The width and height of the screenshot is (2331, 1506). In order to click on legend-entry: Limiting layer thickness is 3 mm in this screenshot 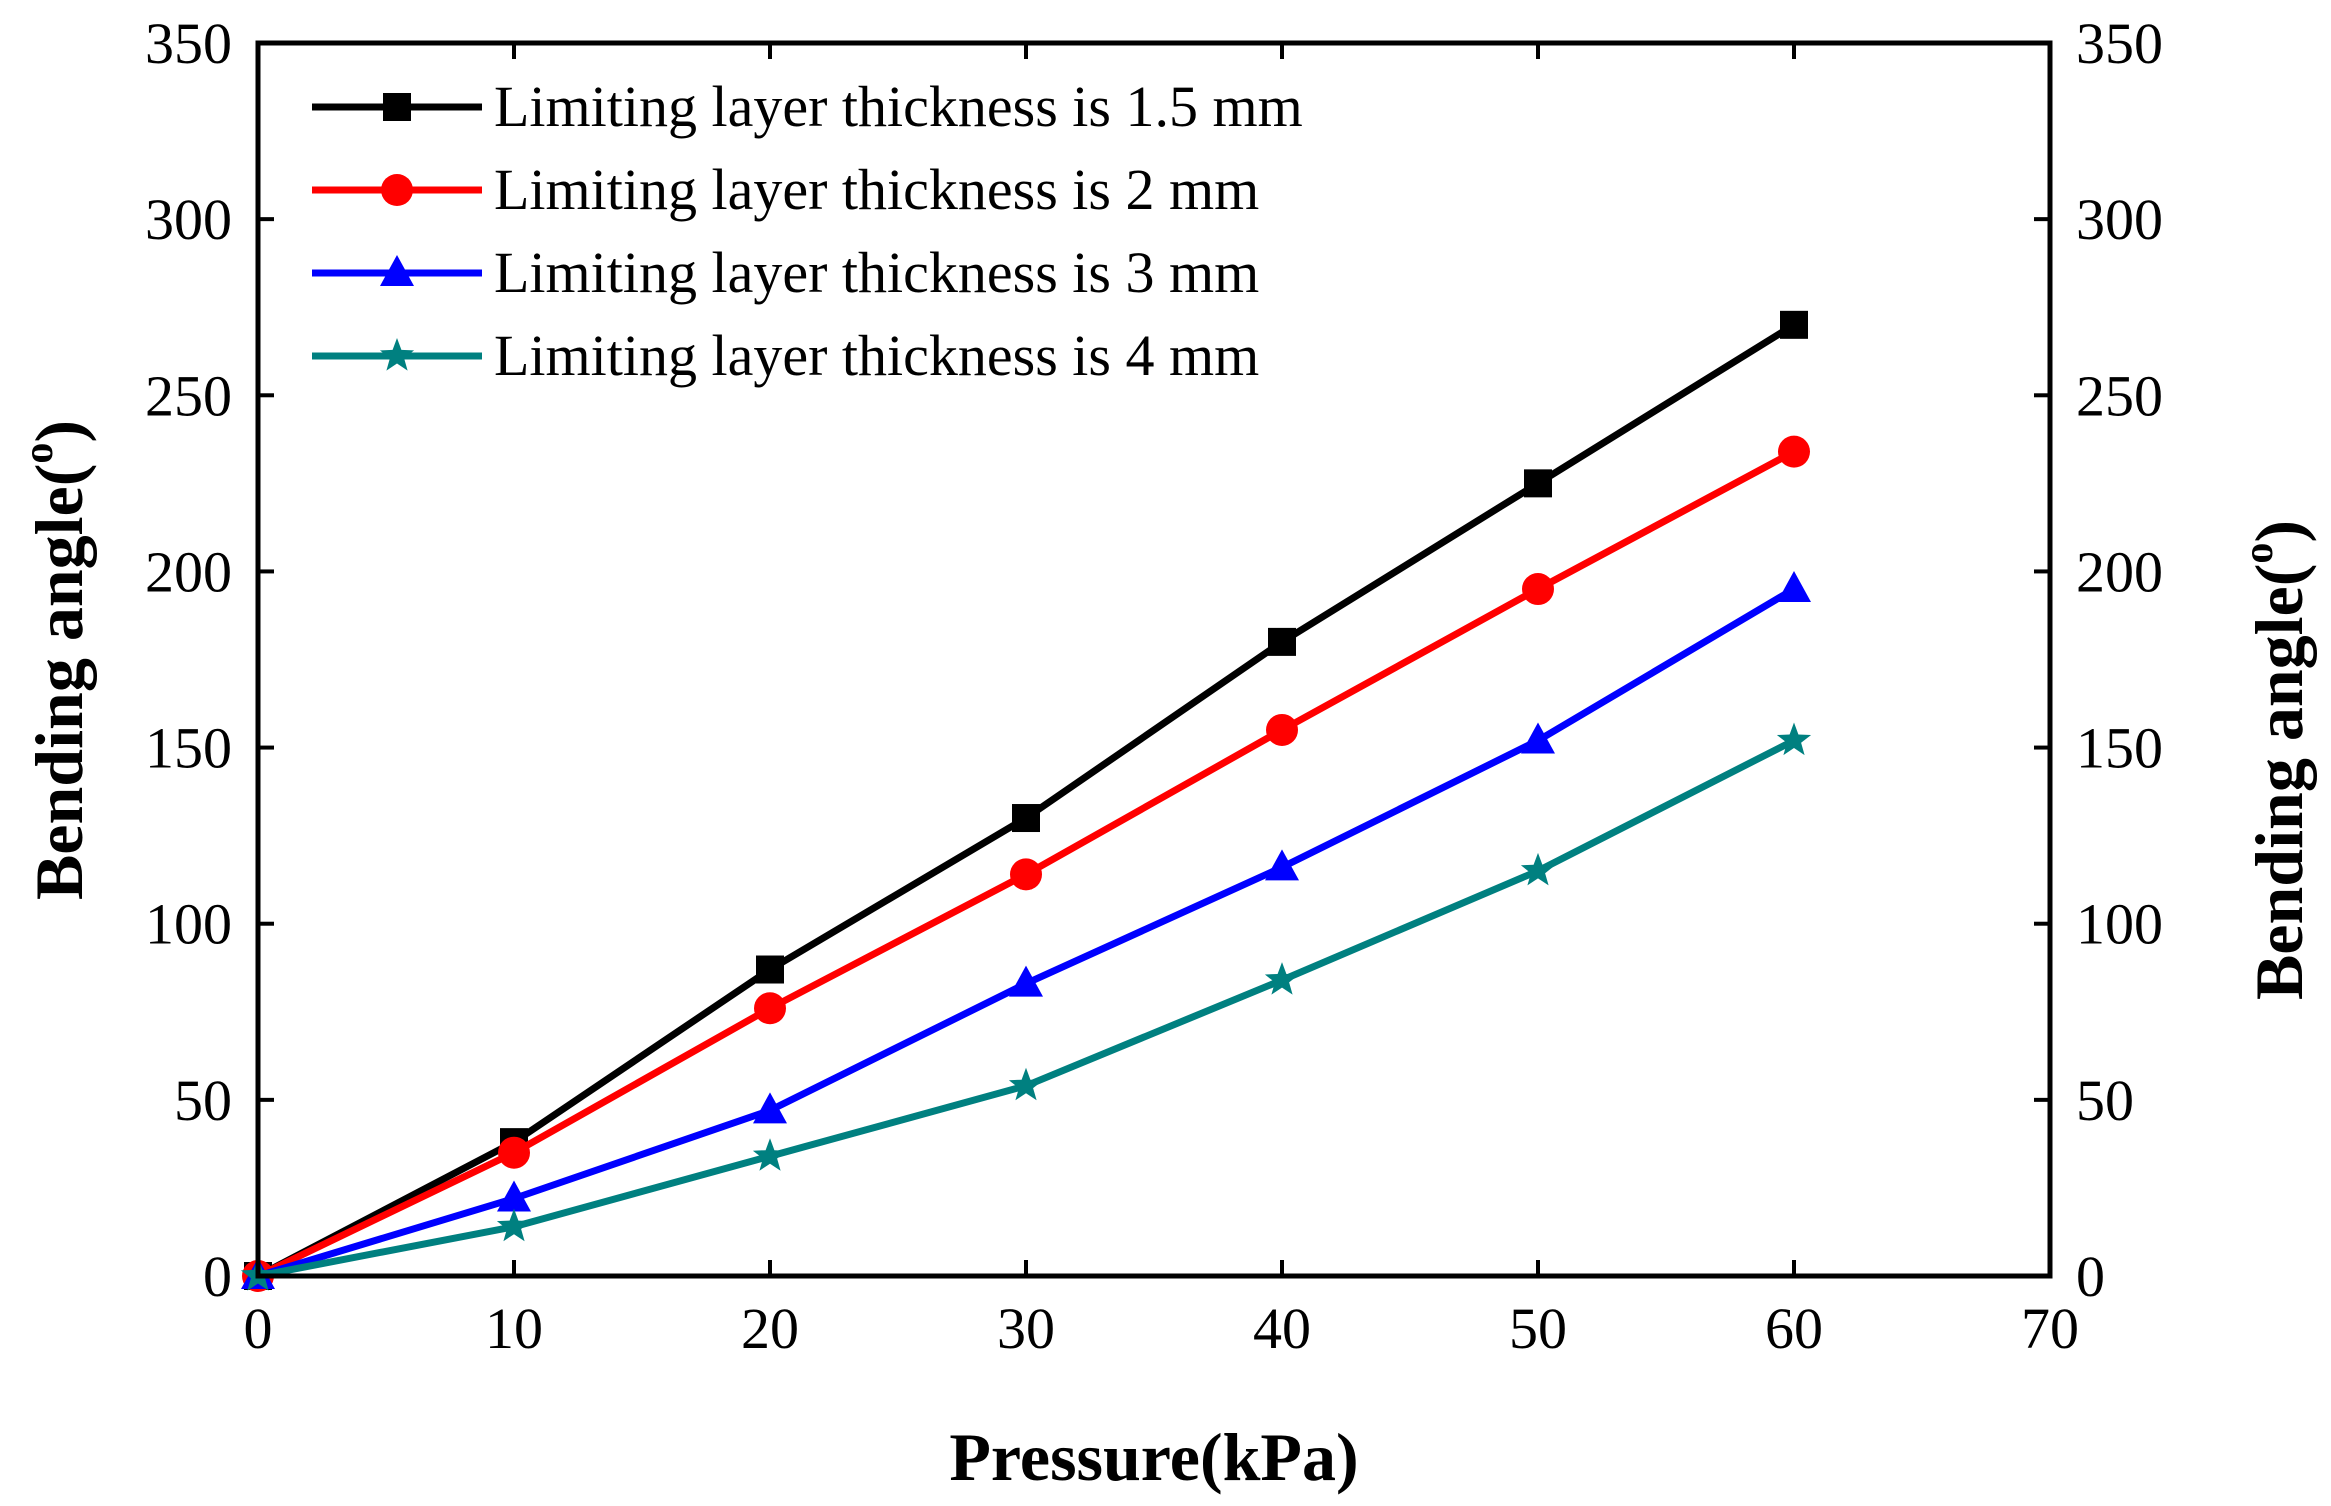, I will do `click(785, 272)`.